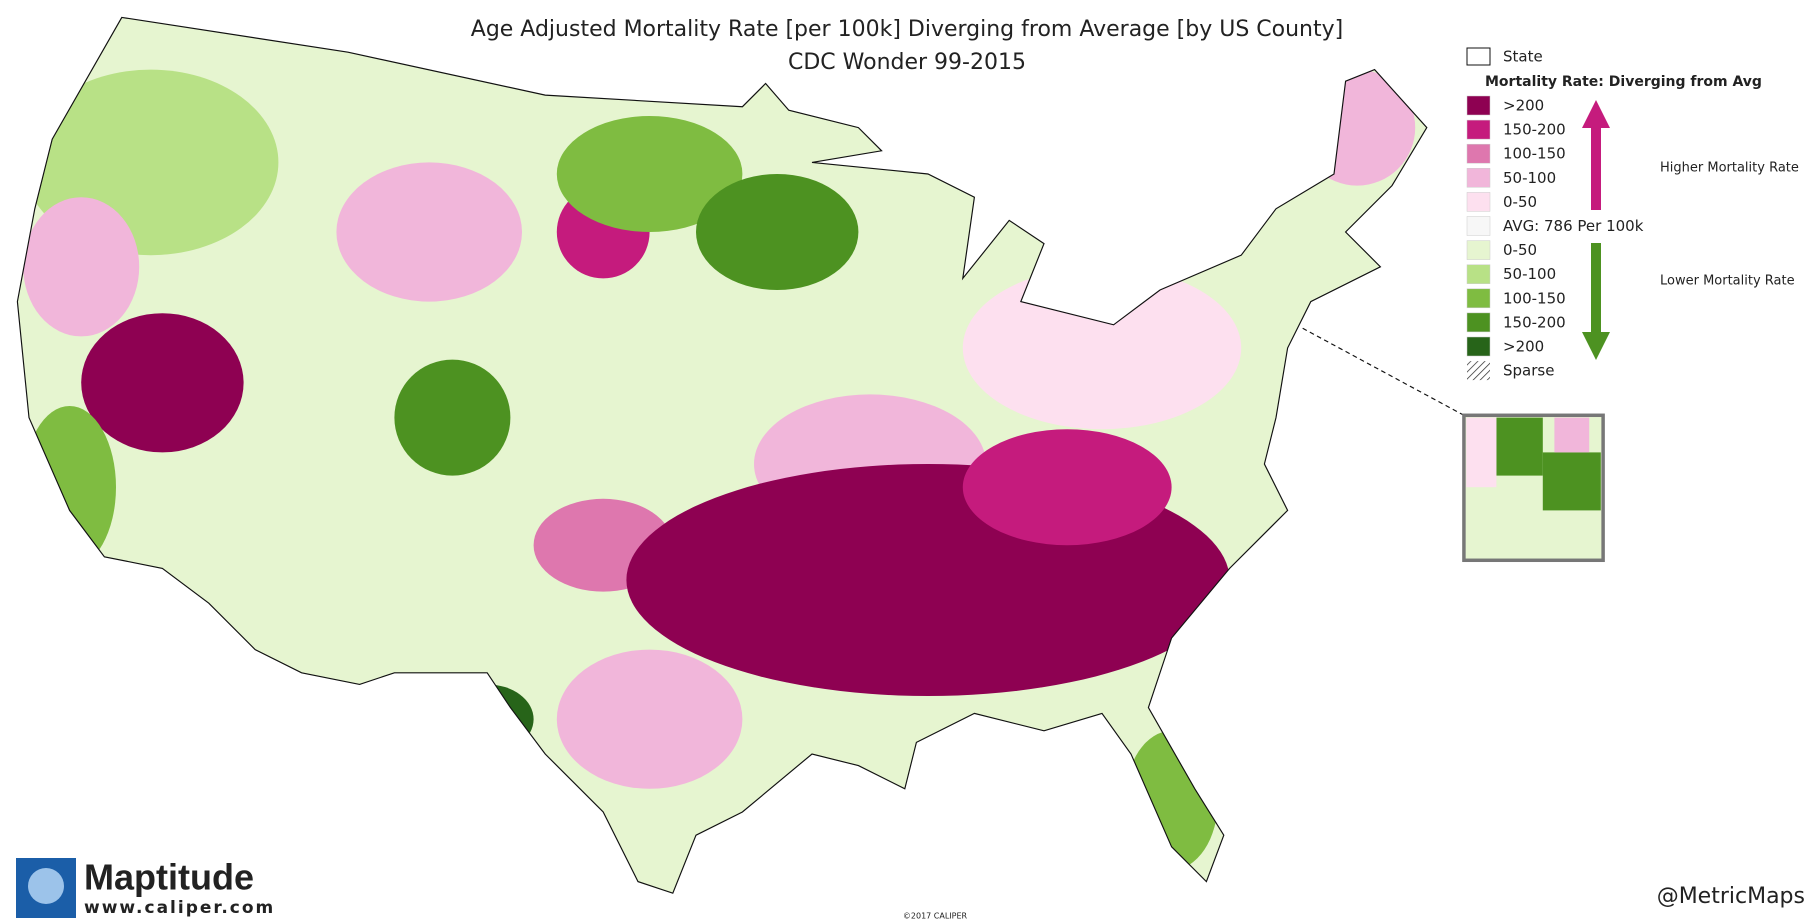  I want to click on logo-globe, so click(46, 886).